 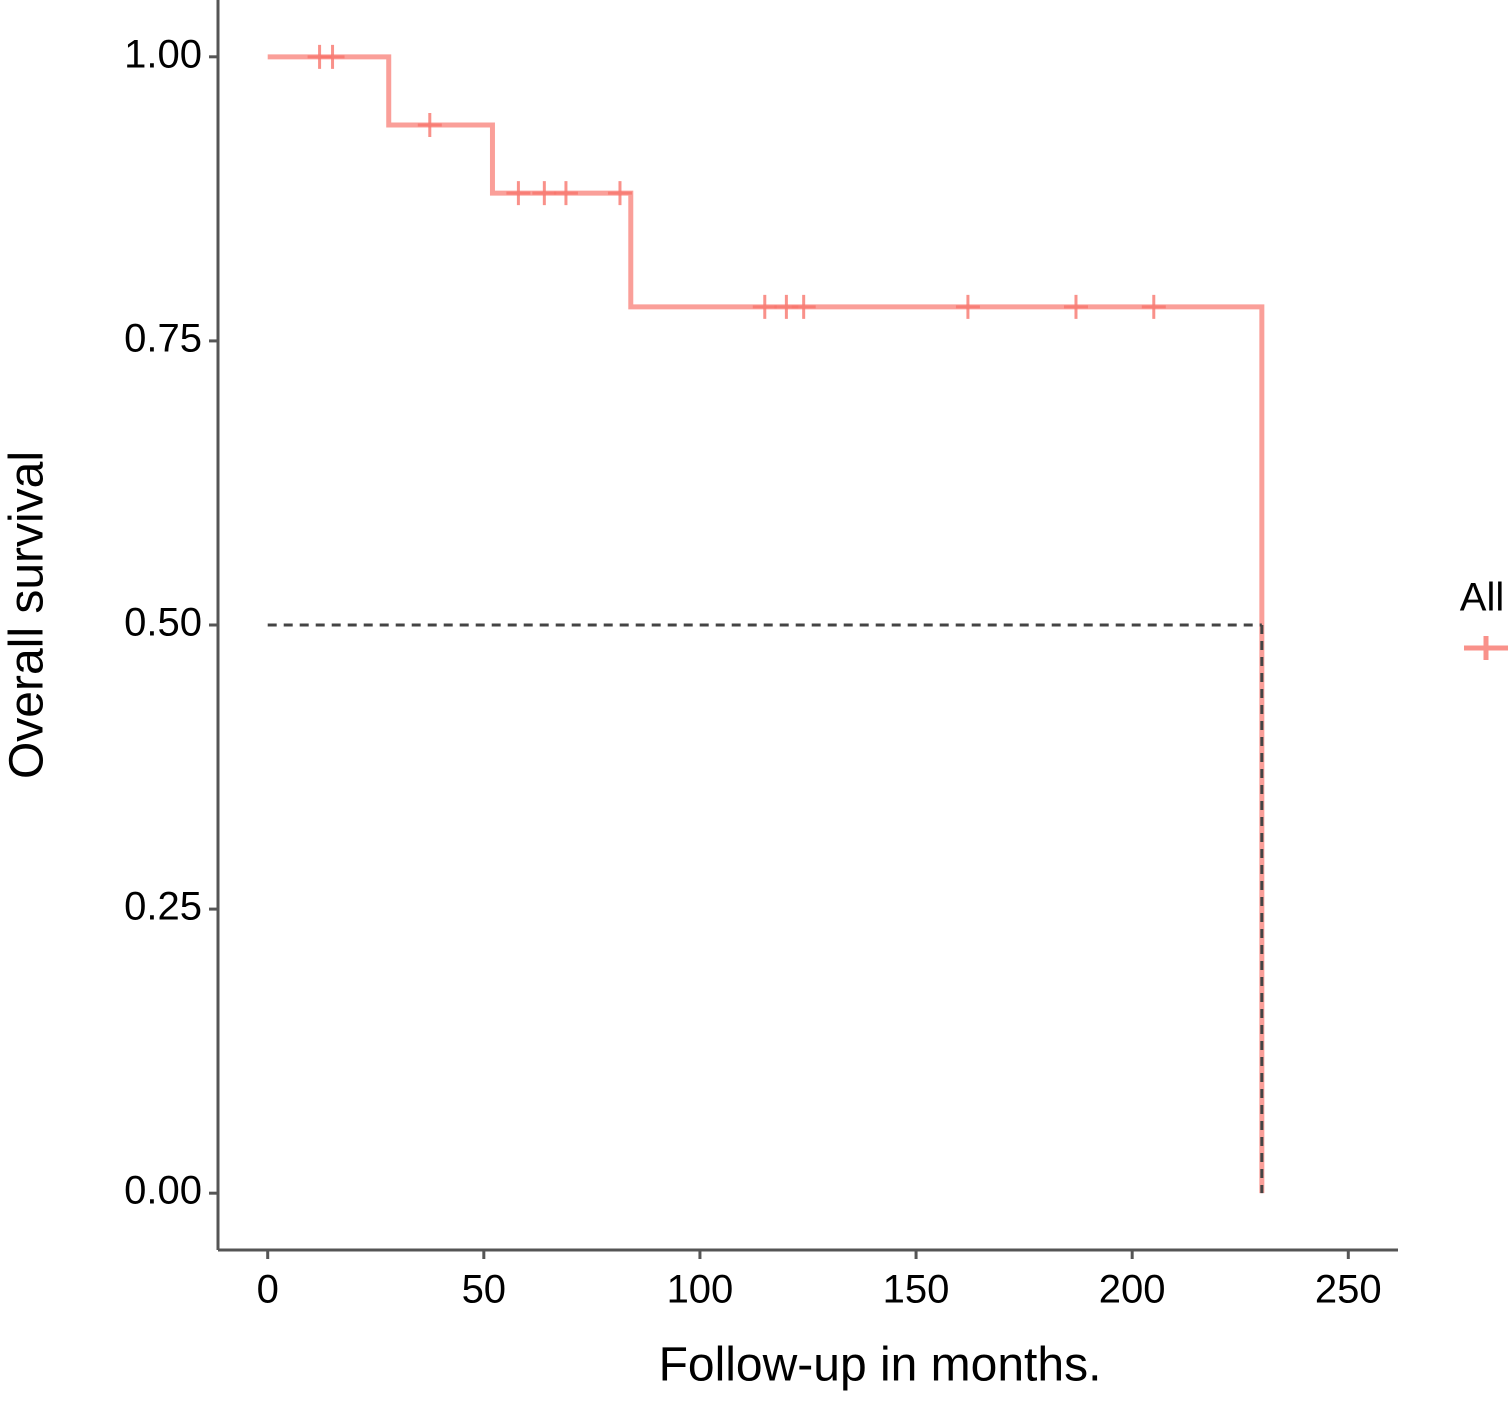 What do you see at coordinates (880, 1365) in the screenshot?
I see `x-axis-label: Follow-up in months.` at bounding box center [880, 1365].